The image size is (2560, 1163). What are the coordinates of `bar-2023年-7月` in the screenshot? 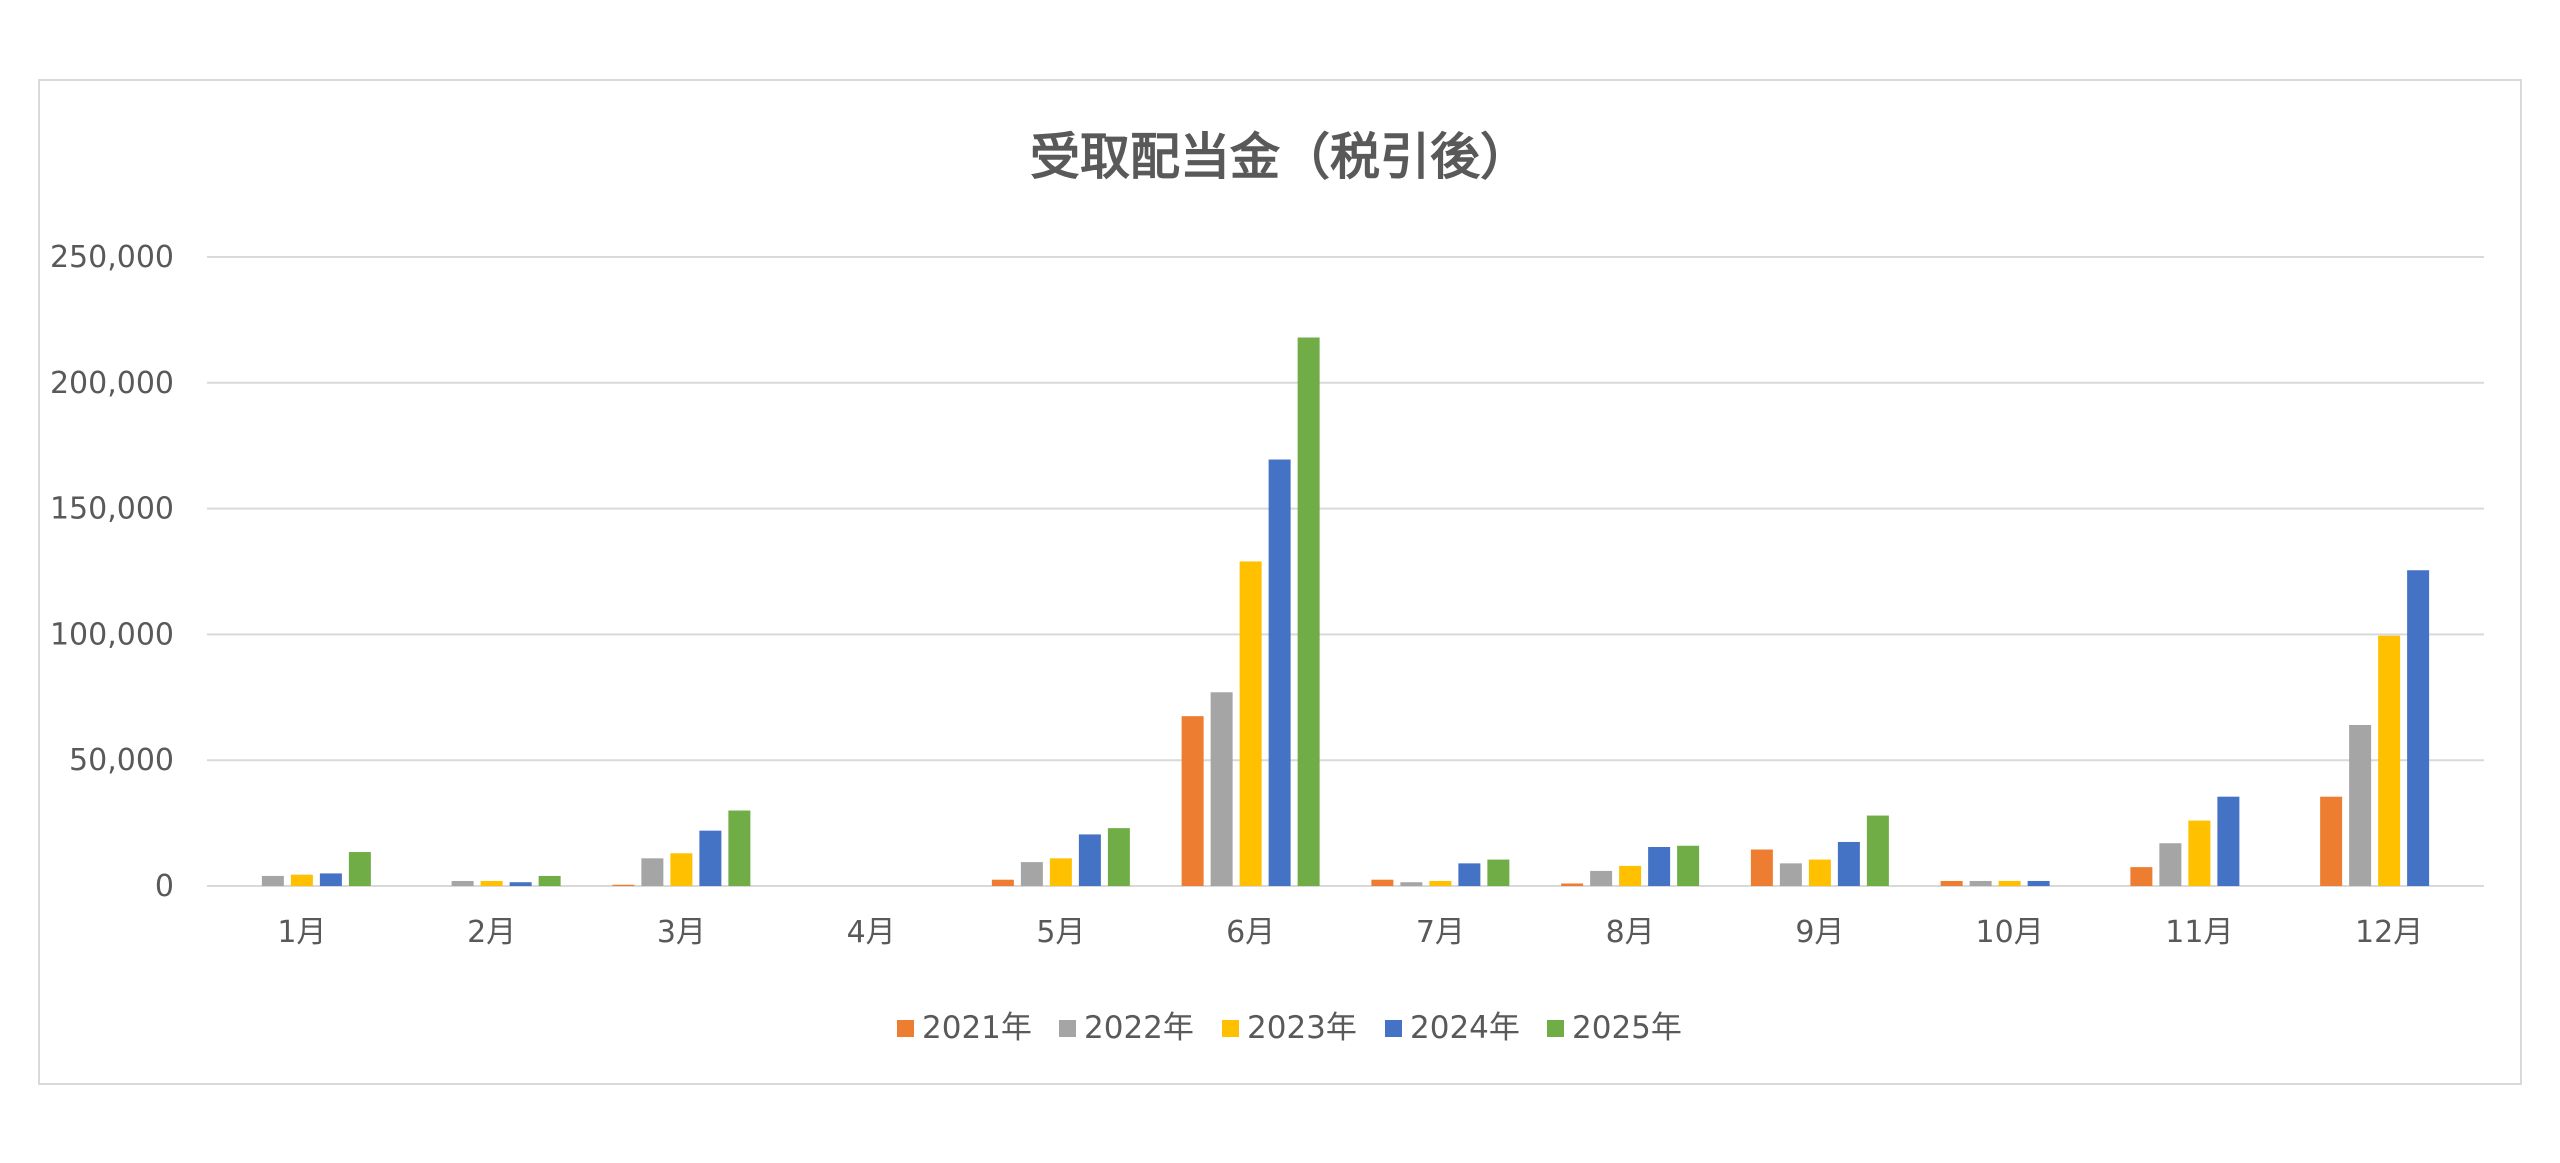 It's located at (1440, 883).